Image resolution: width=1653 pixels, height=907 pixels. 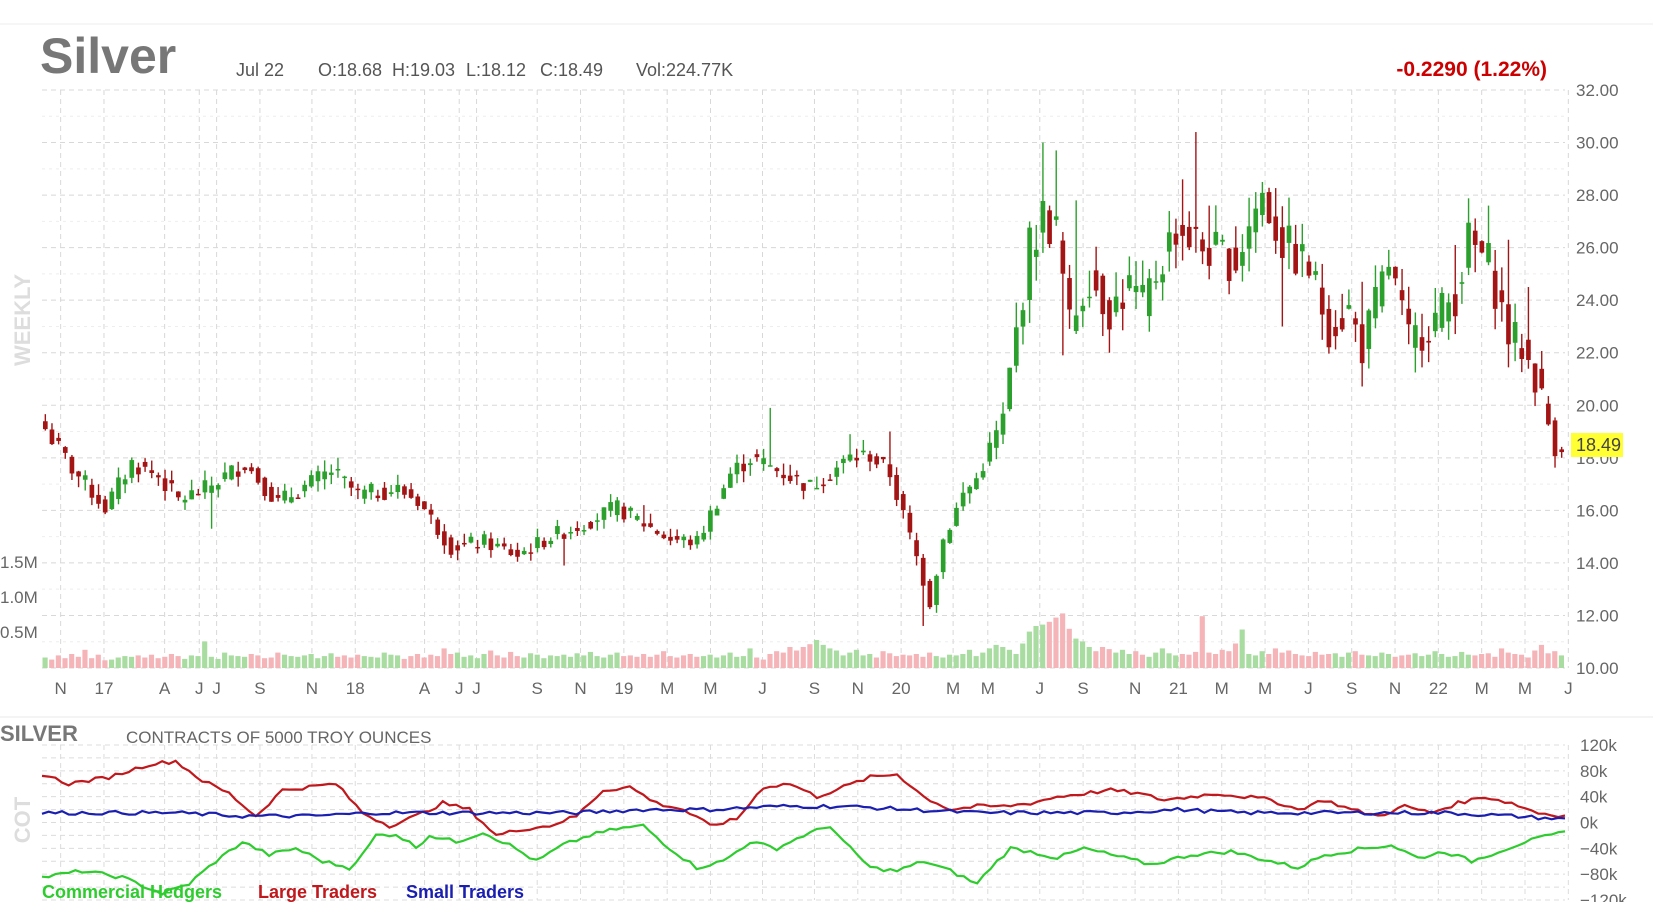 I want to click on volume-bars, so click(x=803, y=640).